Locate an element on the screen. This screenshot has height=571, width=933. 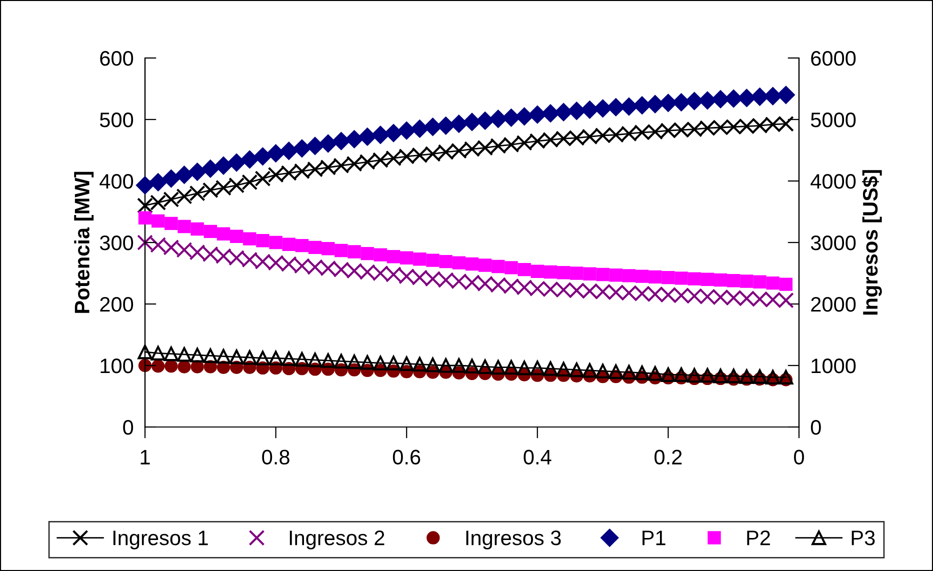
y2-tick-label: 1000 is located at coordinates (834, 366).